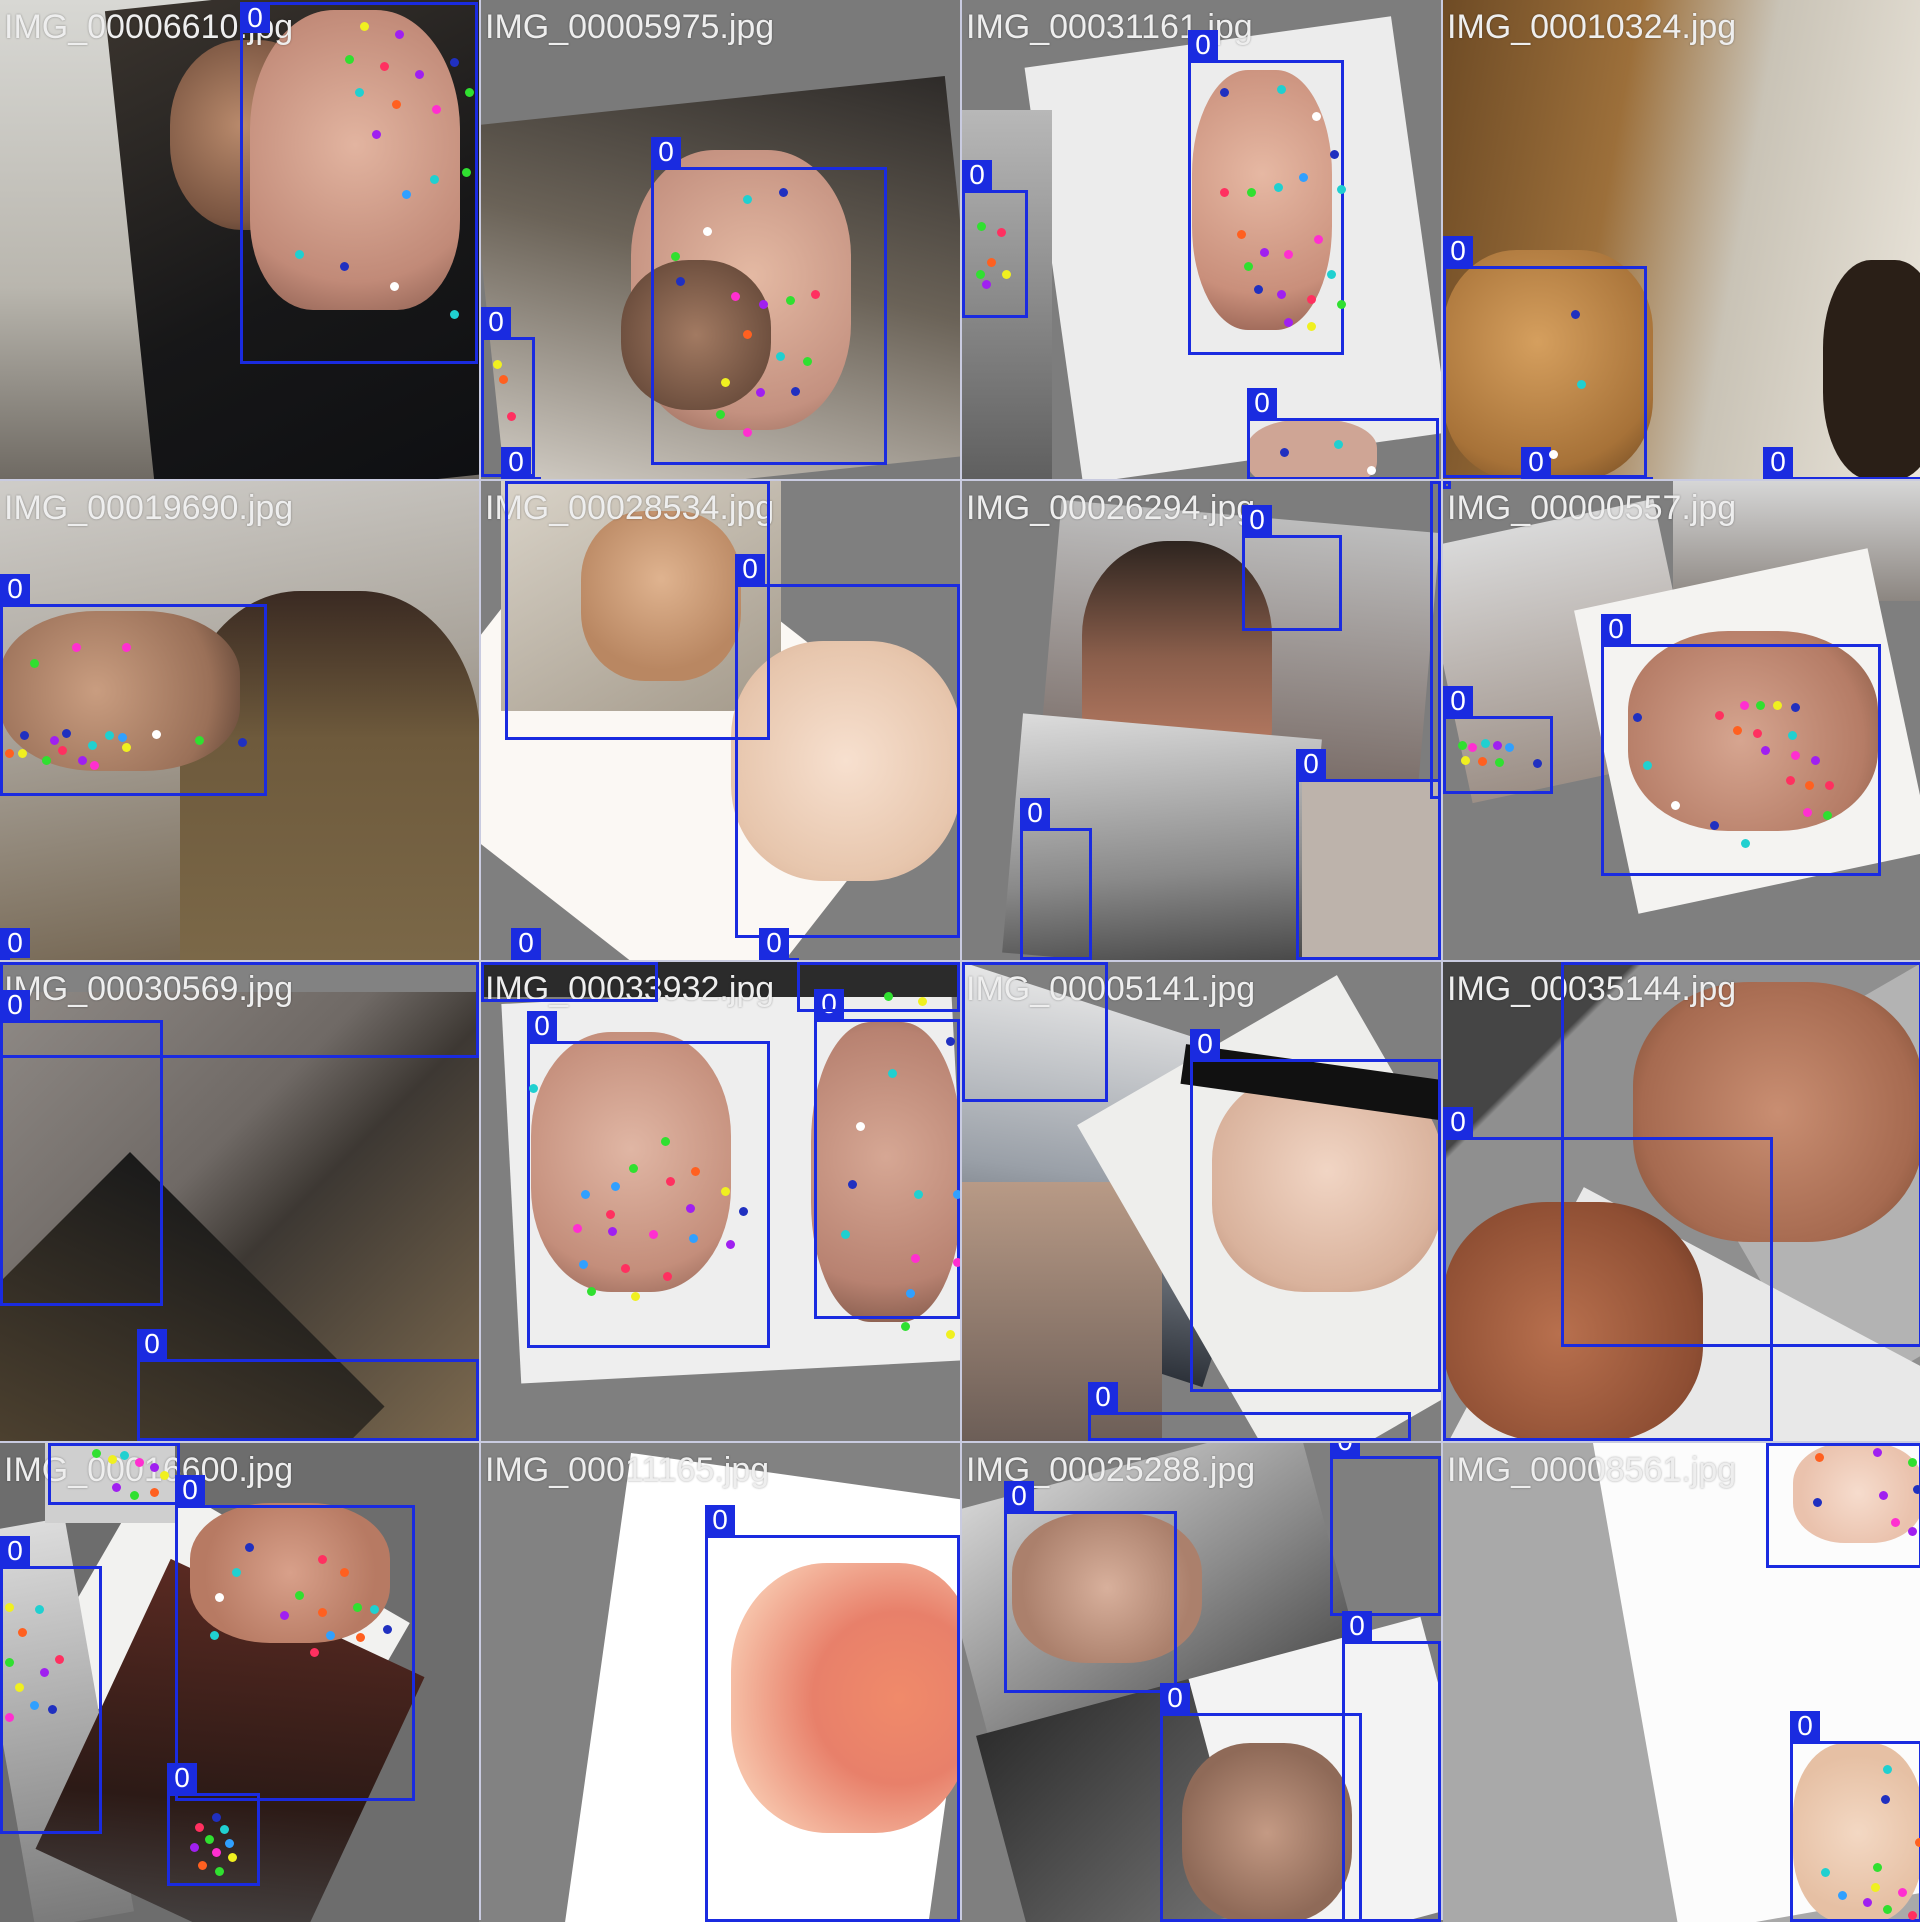 This screenshot has width=1920, height=1922. Describe the element at coordinates (1681, 239) in the screenshot. I see `tile-3: IMG_00010324.jpg 0 0 0` at that location.